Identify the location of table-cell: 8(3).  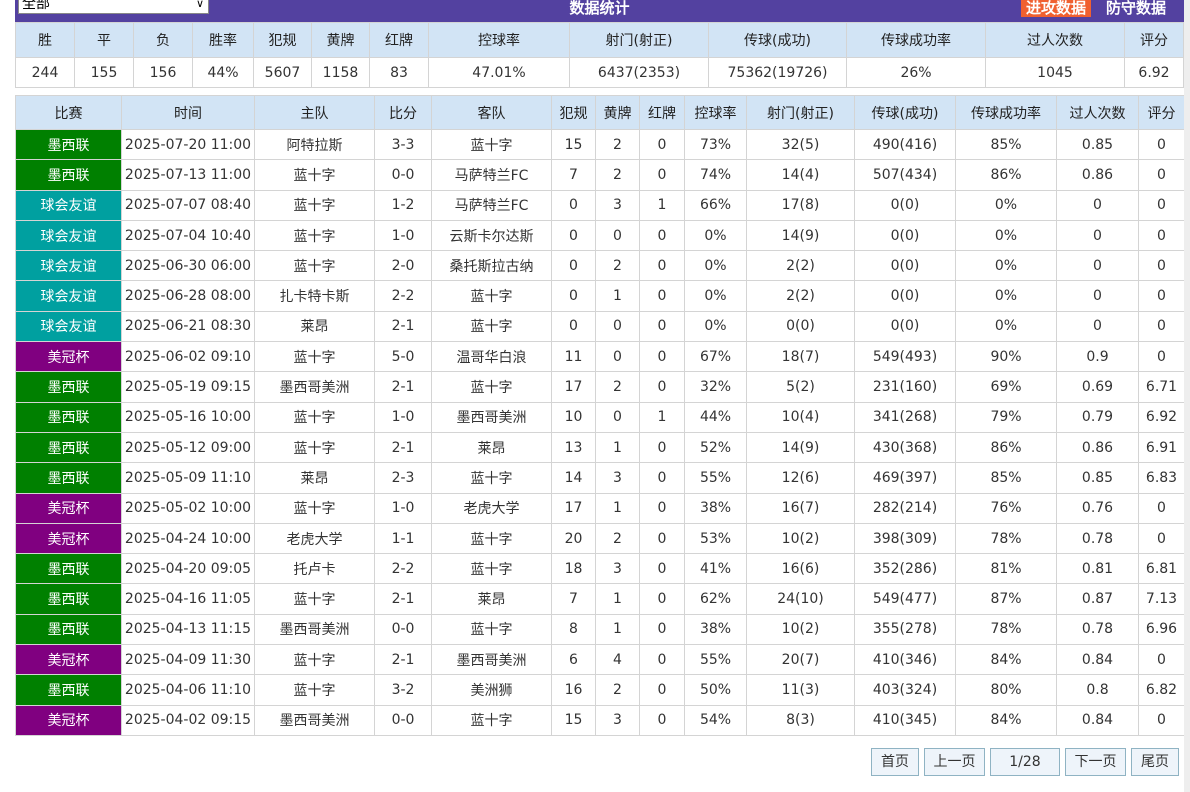
(800, 720).